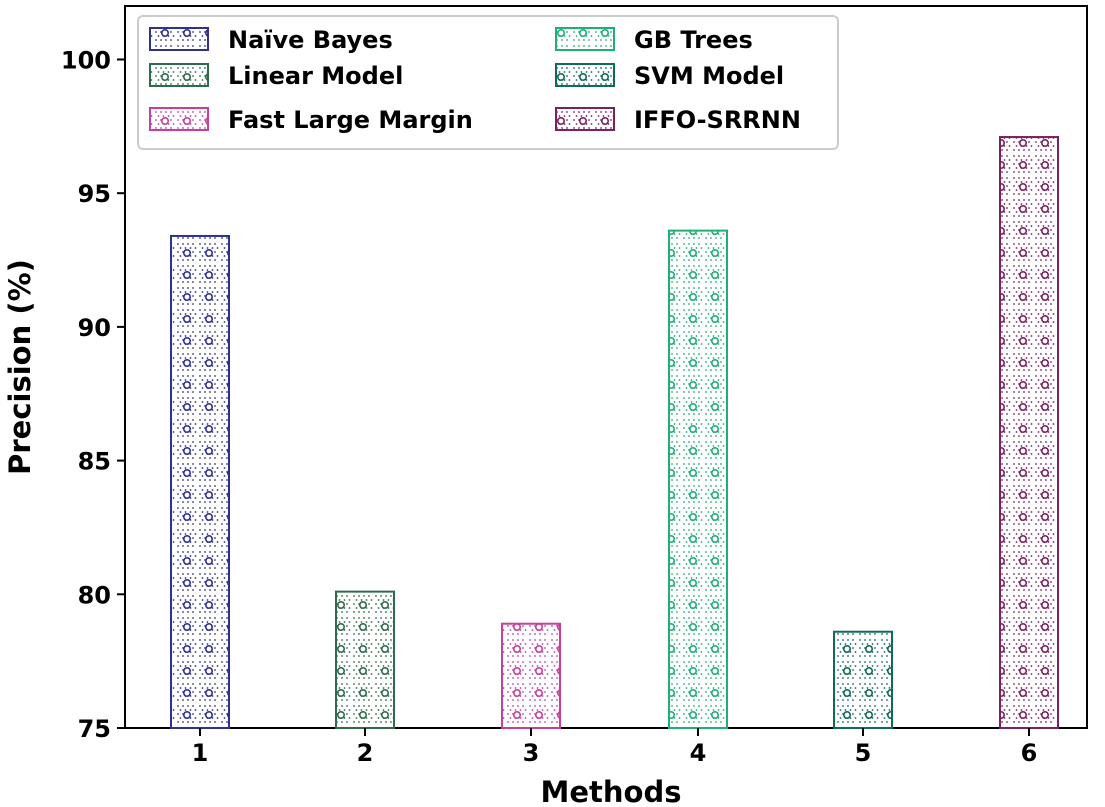 This screenshot has height=807, width=1105. I want to click on legend-label-6: IFFO-SRRNN, so click(717, 120).